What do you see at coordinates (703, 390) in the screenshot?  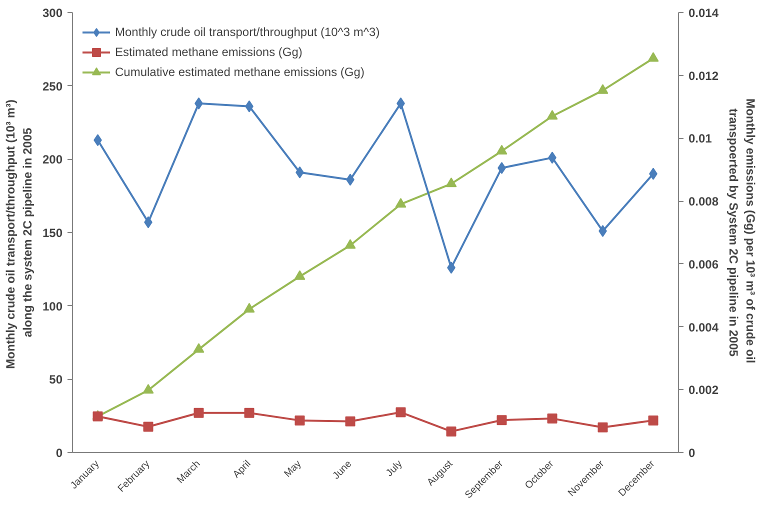 I see `y2-tick-label: 0.002` at bounding box center [703, 390].